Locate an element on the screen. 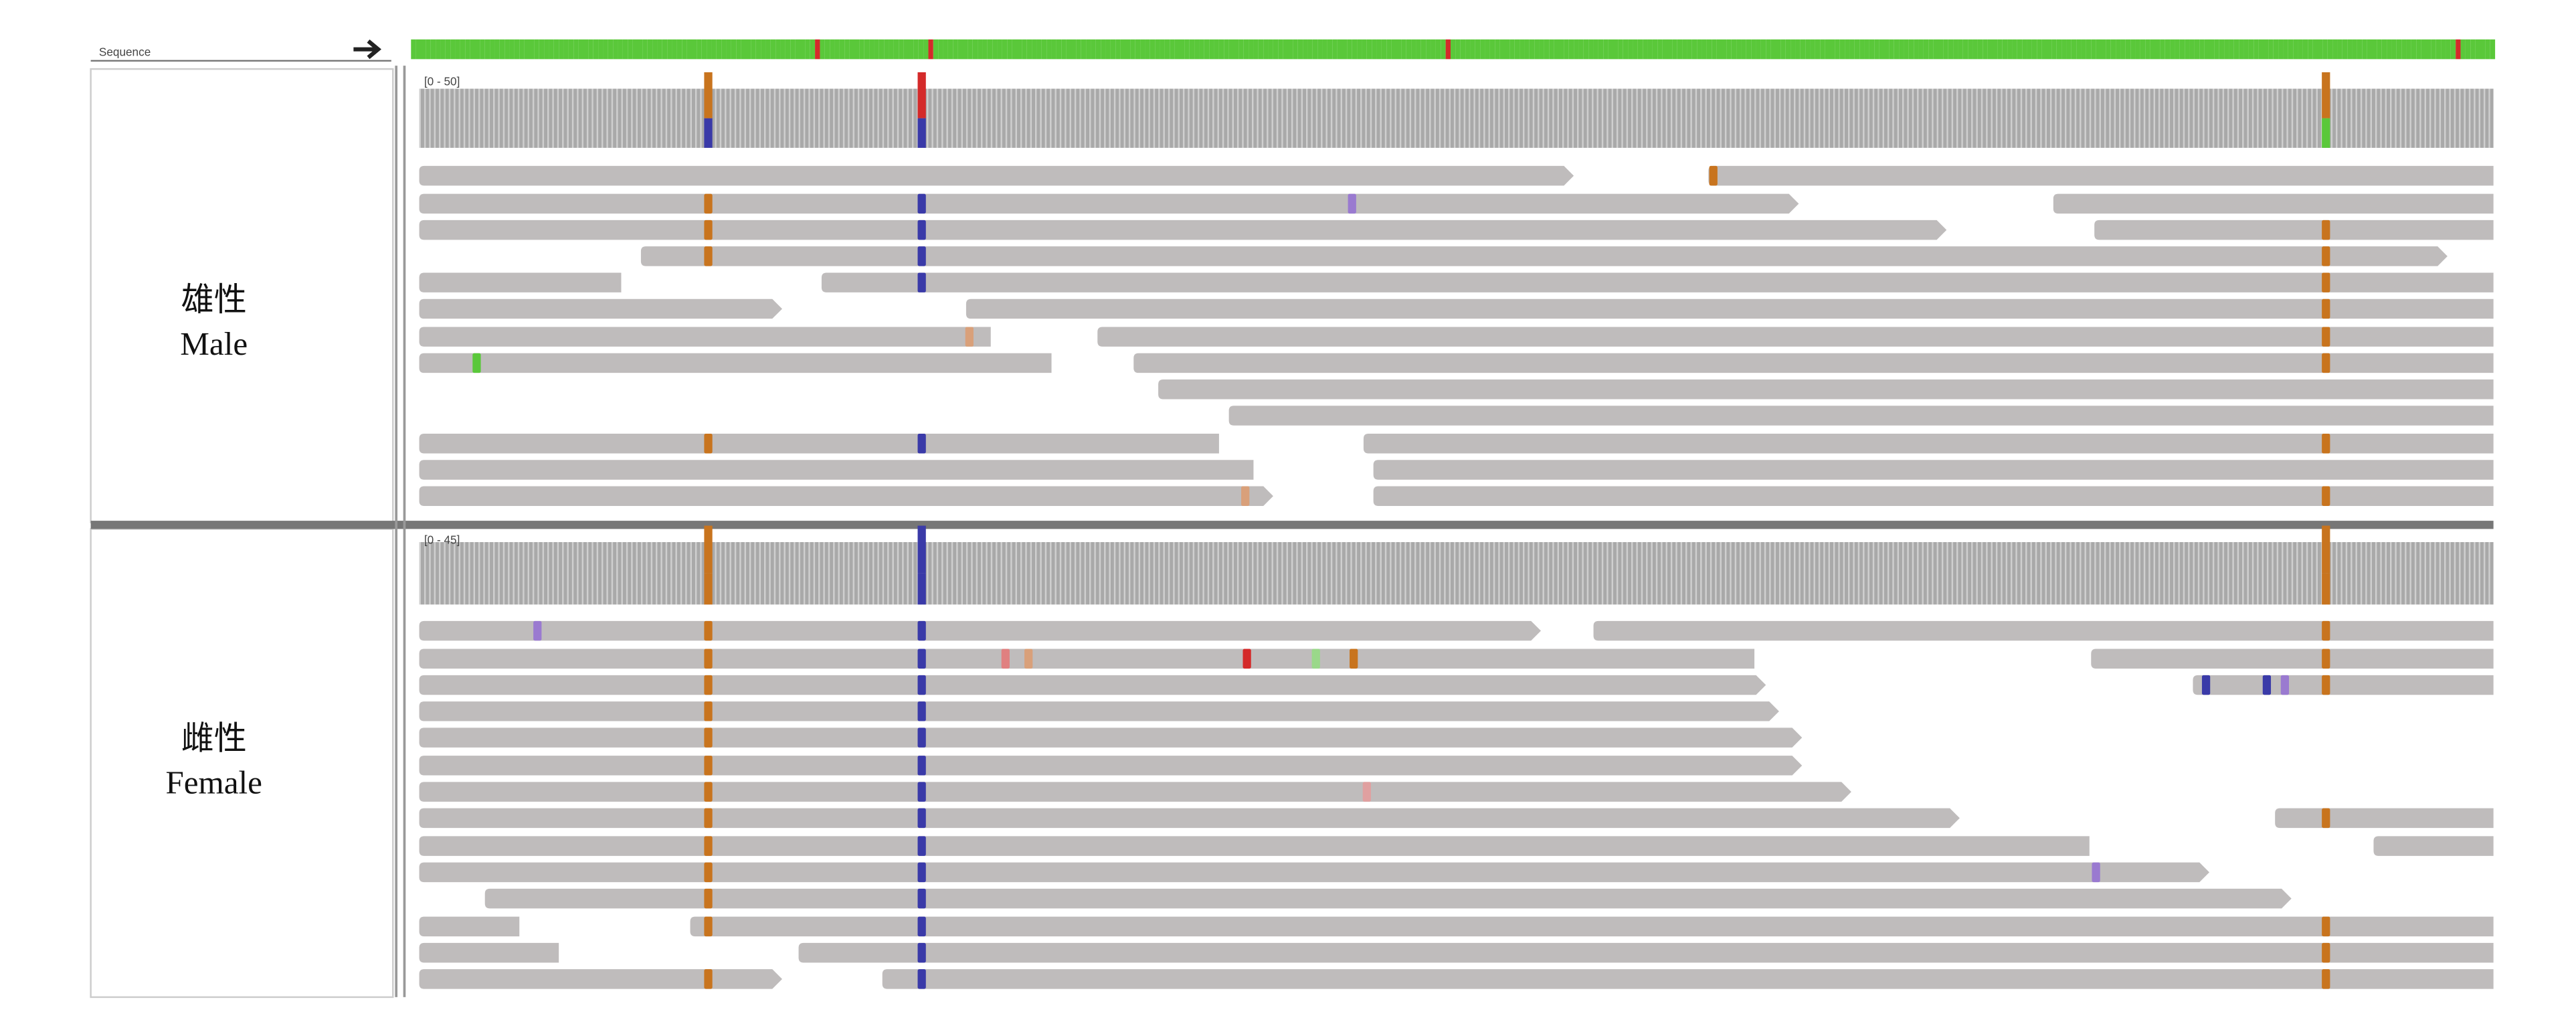  track-label-en: Male is located at coordinates (214, 343).